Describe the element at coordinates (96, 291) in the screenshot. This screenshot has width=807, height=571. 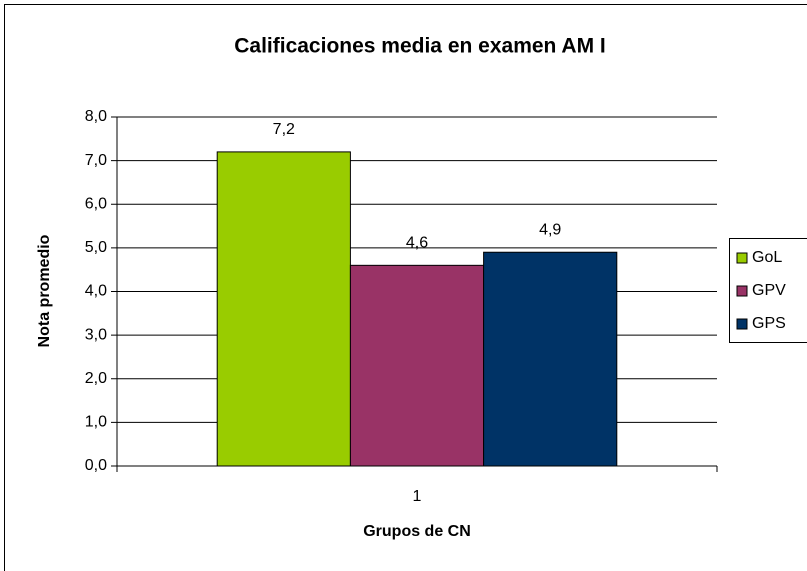
I see `y-tick-label: 4,0` at that location.